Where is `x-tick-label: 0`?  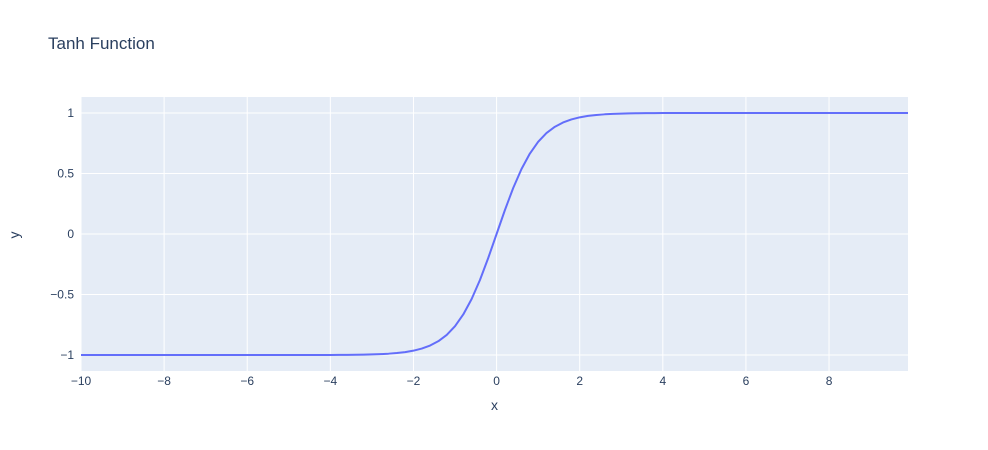 x-tick-label: 0 is located at coordinates (496, 381).